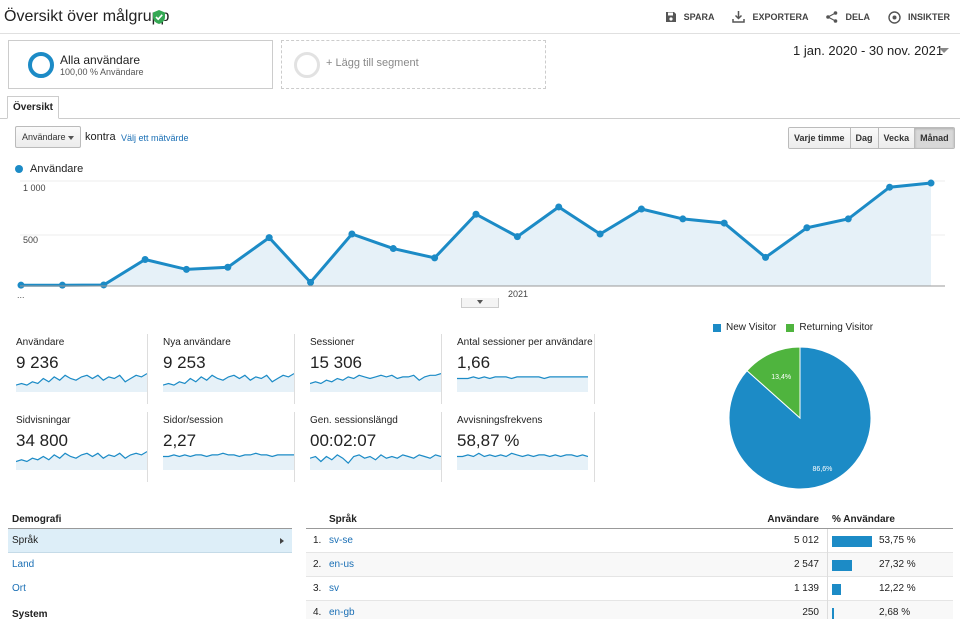  Describe the element at coordinates (159, 17) in the screenshot. I see `verified-shield-icon` at that location.